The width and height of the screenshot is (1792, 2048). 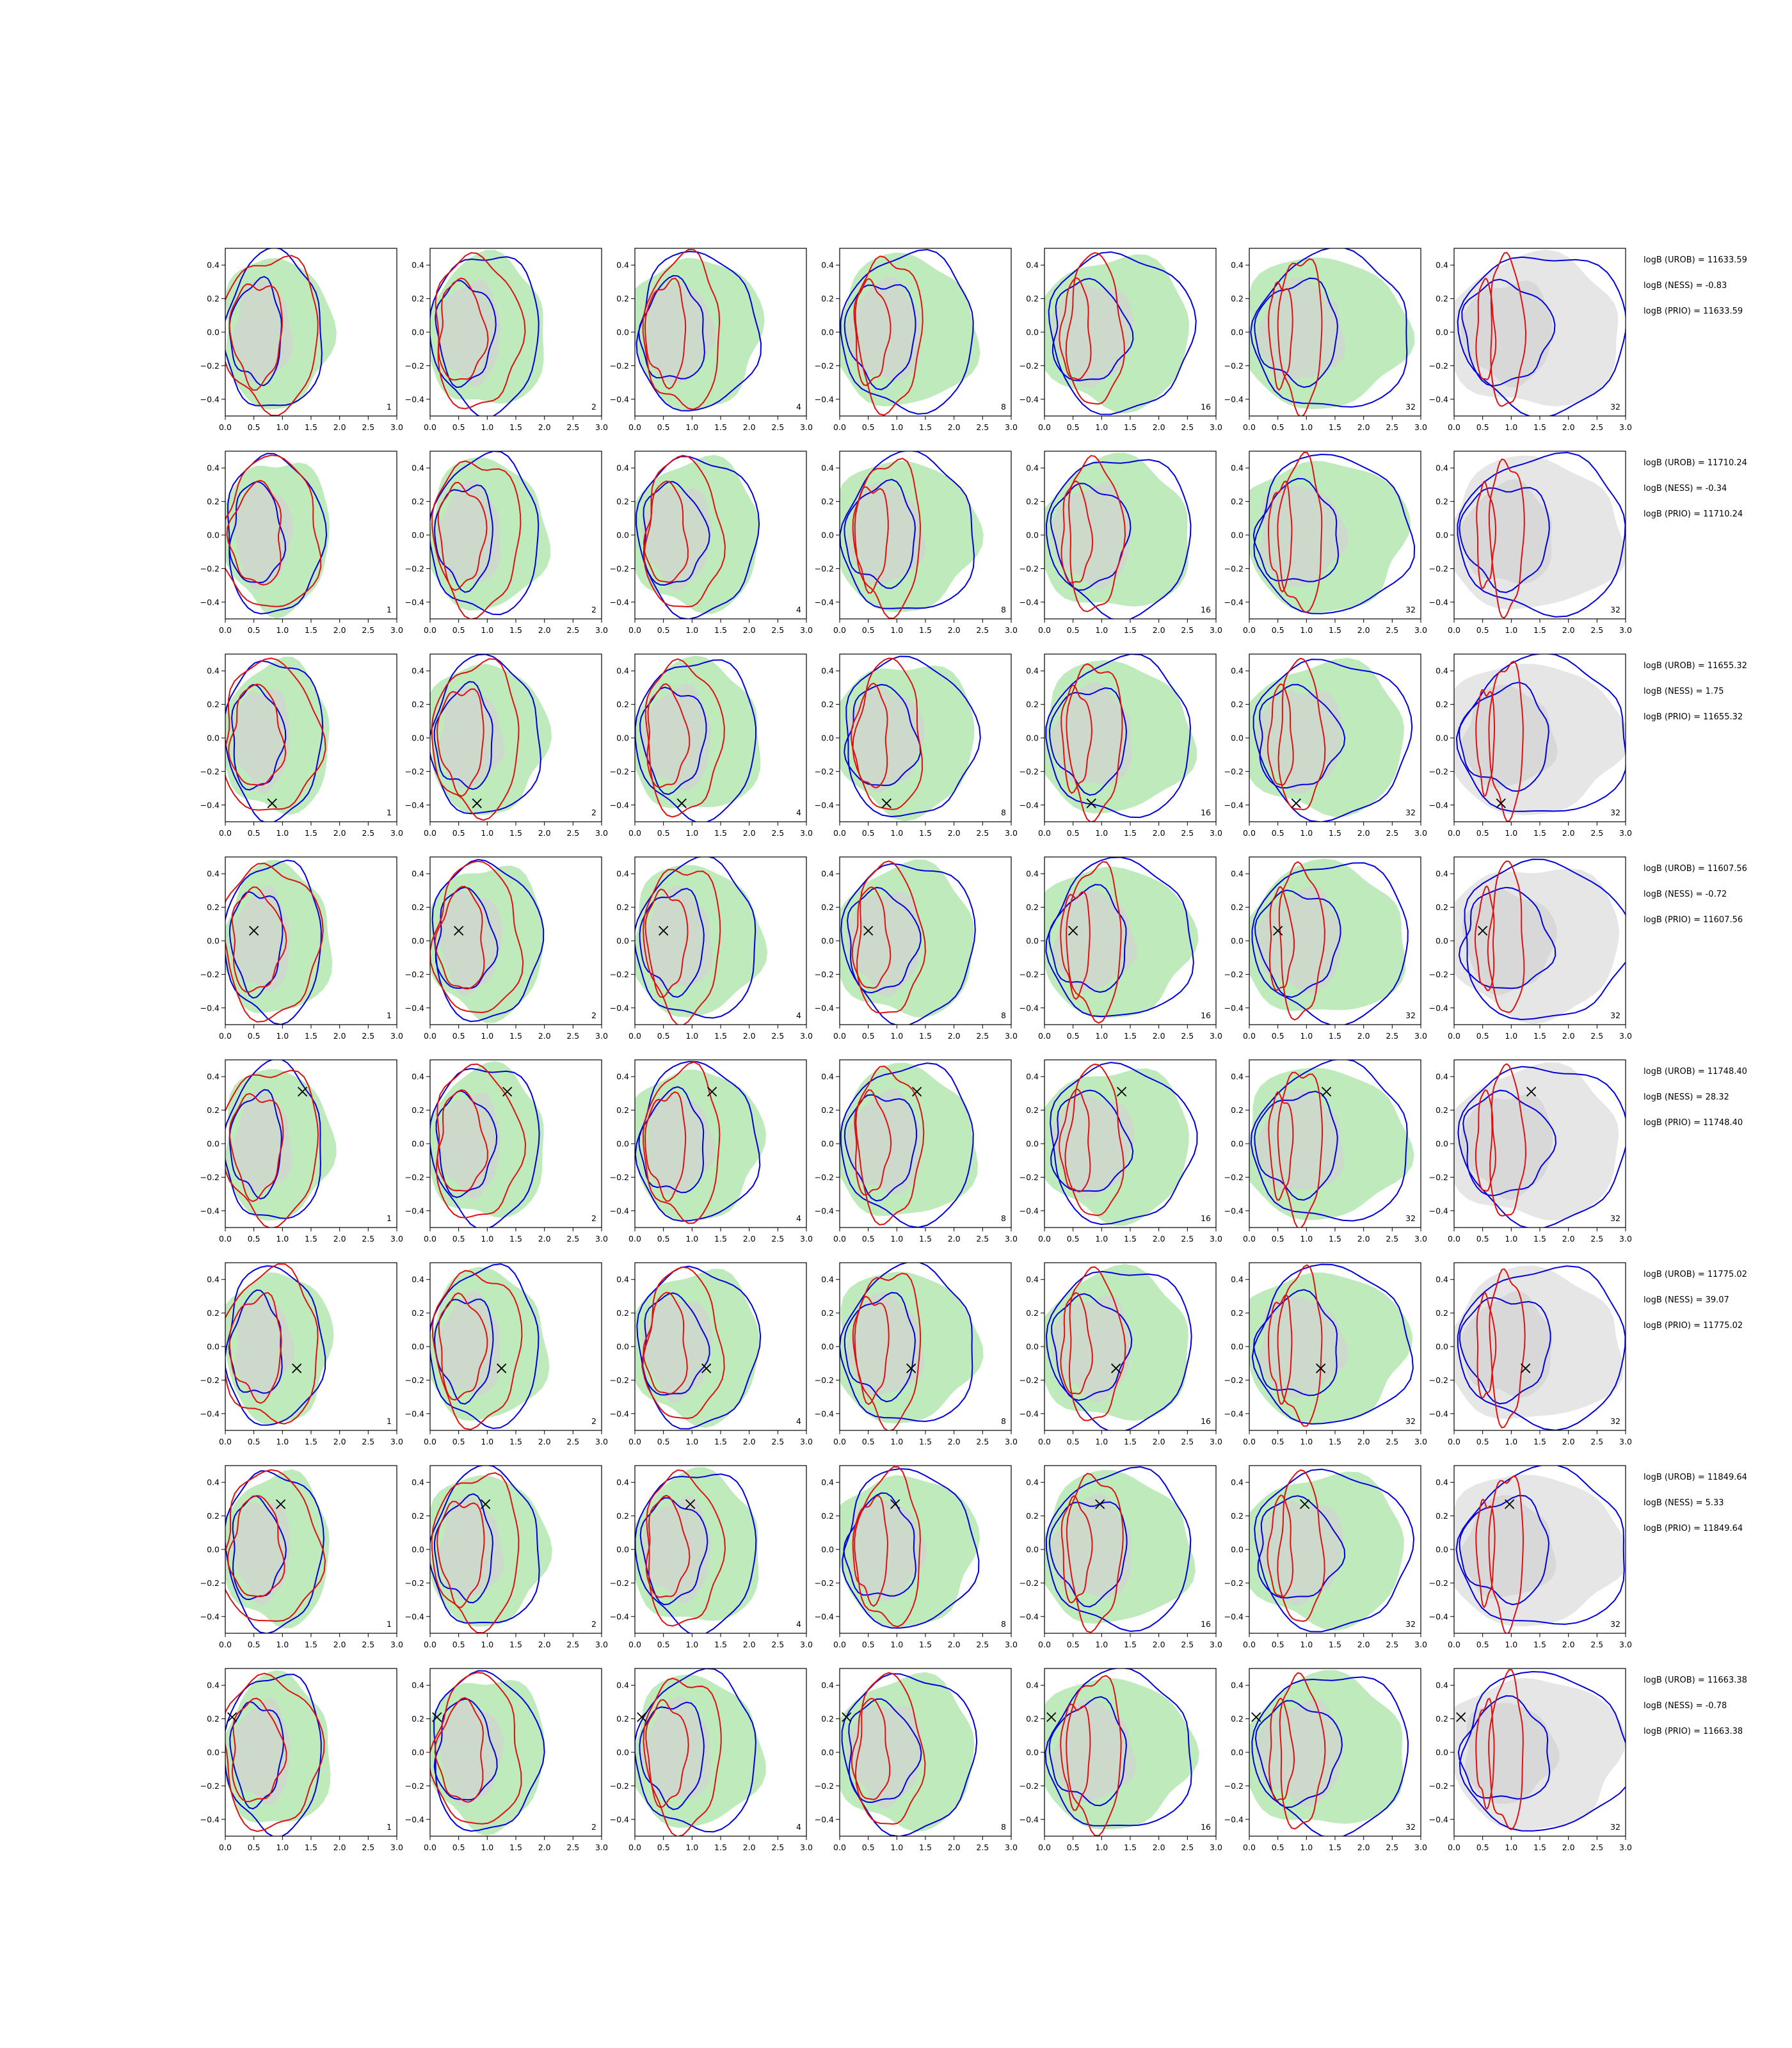 I want to click on panel-r2-c5: 0.0 0.5 1.0 1.5 2.0 2.5 3.0 0.4 0.2 0.0 −0.2 −0.4 16, so click(x=1121, y=543).